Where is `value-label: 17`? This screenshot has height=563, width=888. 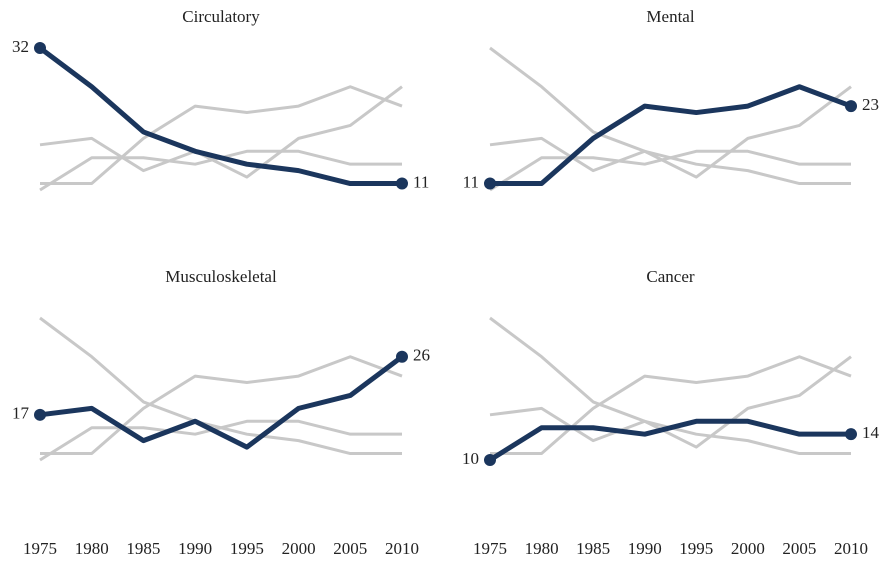
value-label: 17 is located at coordinates (21, 413).